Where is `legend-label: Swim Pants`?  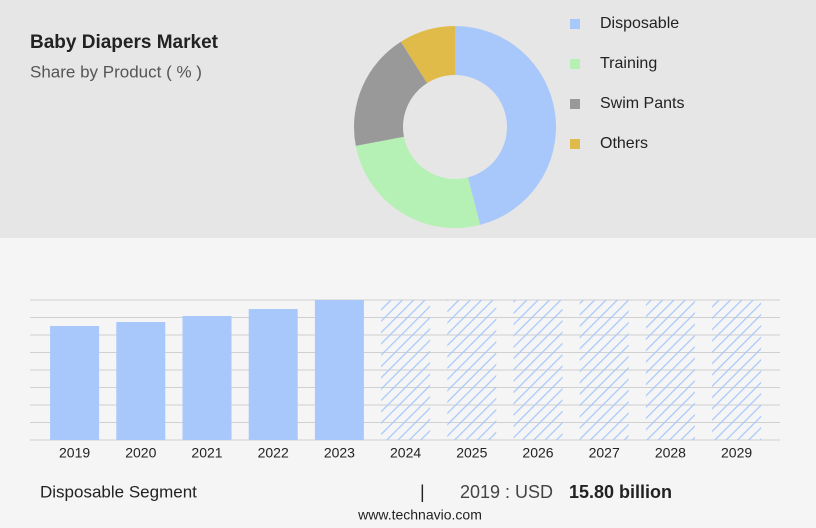
legend-label: Swim Pants is located at coordinates (642, 103).